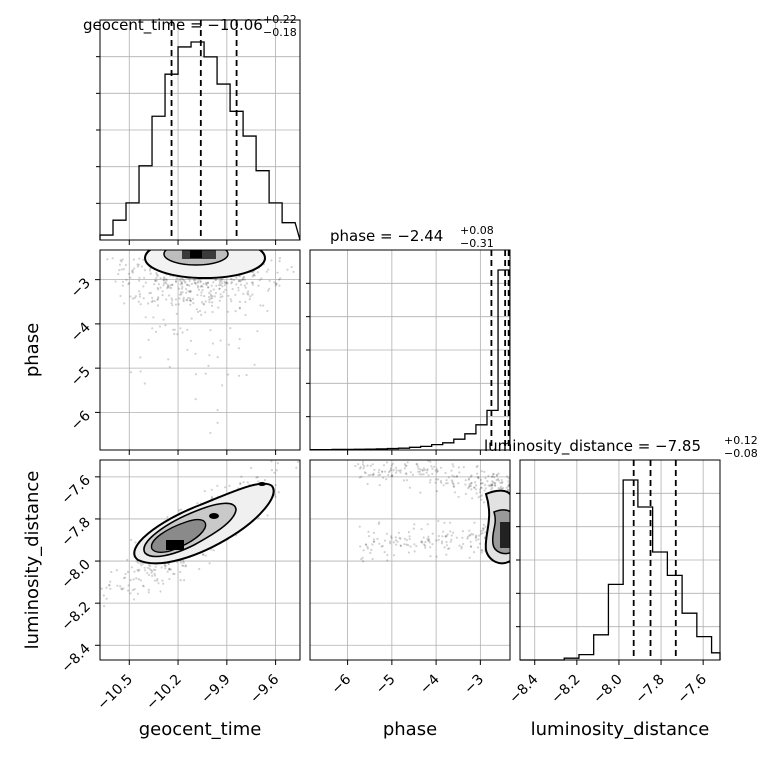  Describe the element at coordinates (505, 535) in the screenshot. I see `density-core` at that location.